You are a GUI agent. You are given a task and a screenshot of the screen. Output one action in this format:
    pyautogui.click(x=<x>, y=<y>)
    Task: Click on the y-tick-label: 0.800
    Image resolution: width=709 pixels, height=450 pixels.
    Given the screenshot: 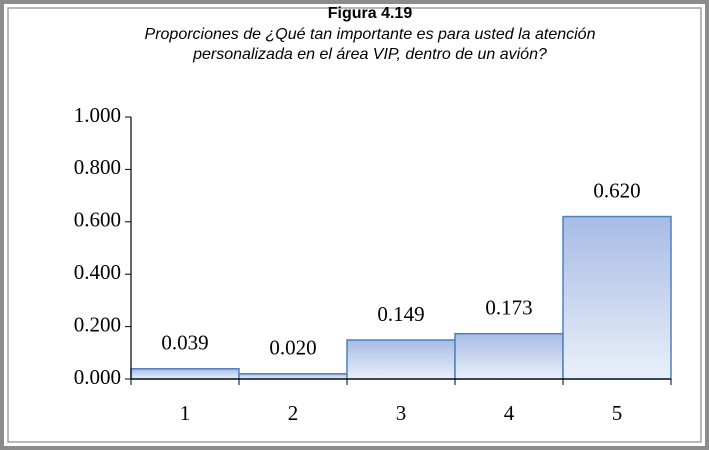 What is the action you would take?
    pyautogui.click(x=97, y=167)
    